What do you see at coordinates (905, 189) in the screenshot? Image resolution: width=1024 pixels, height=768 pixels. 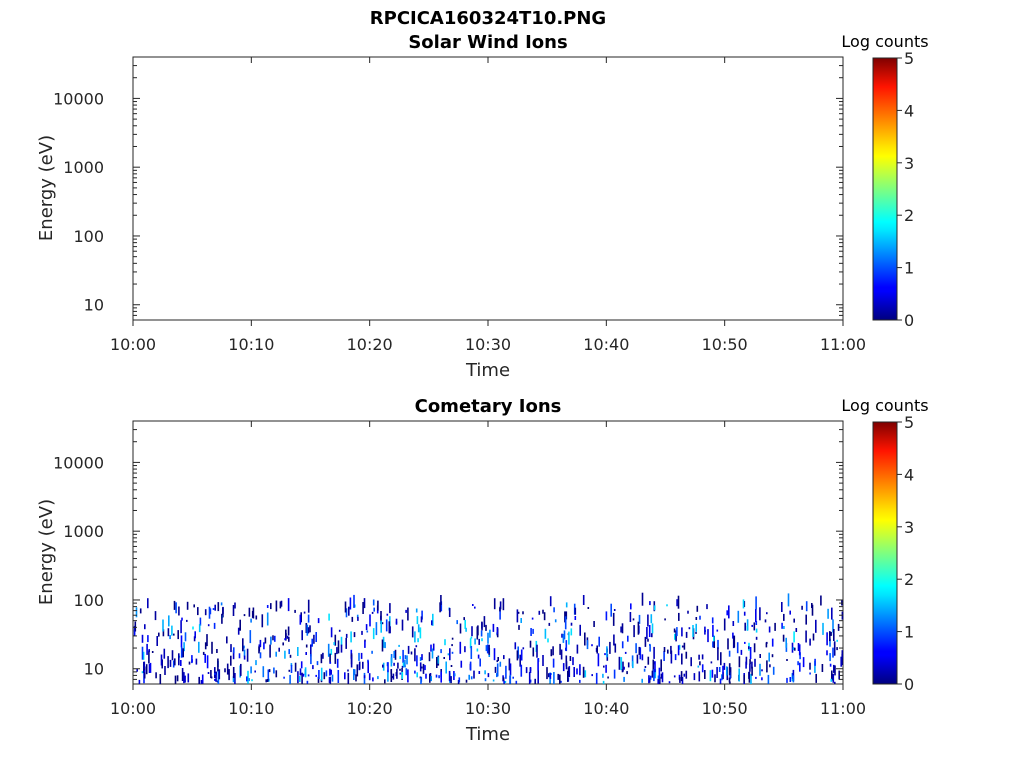 I see `colorbar-ticks: 0 1 2 3 4 5` at bounding box center [905, 189].